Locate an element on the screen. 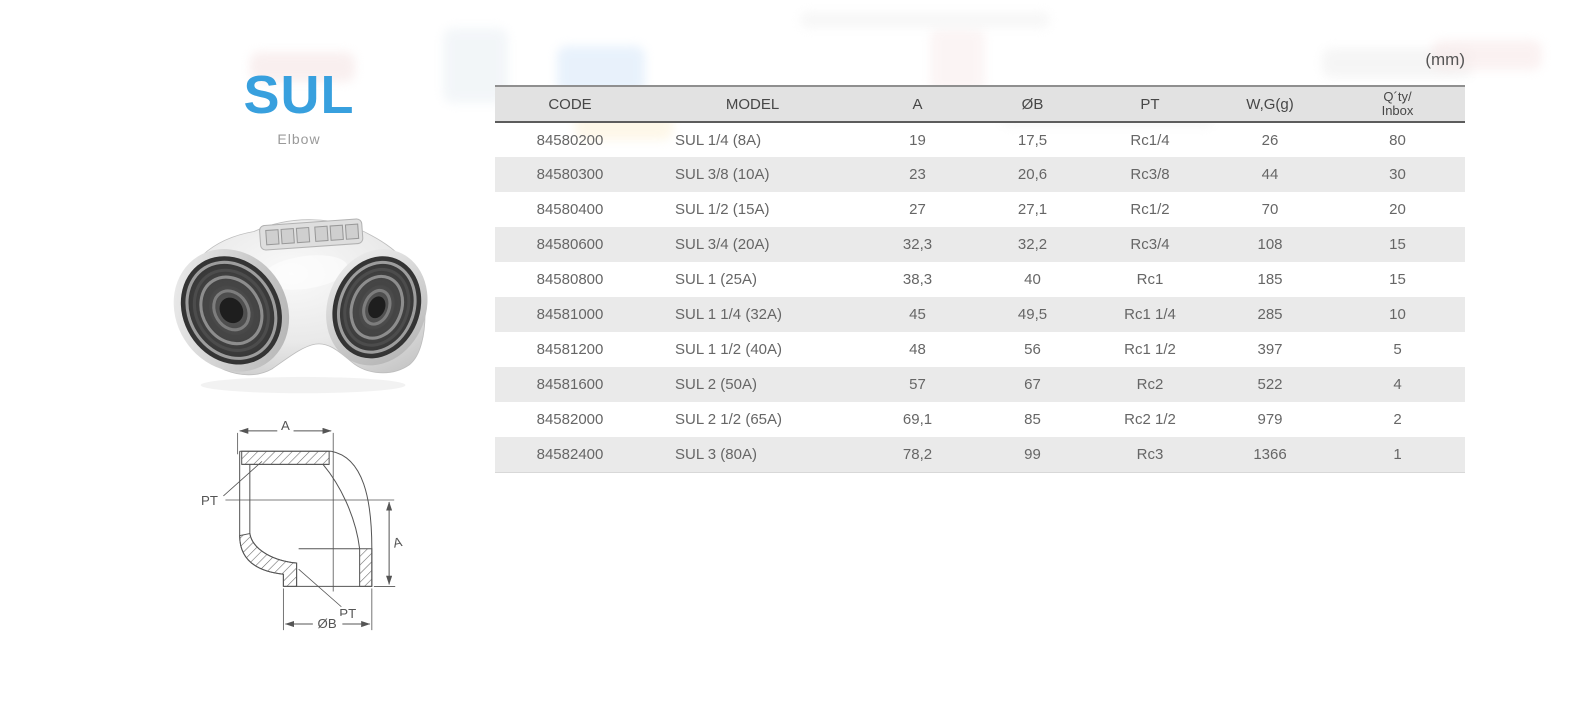 This screenshot has height=717, width=1578. table-cell: 26 is located at coordinates (1270, 140).